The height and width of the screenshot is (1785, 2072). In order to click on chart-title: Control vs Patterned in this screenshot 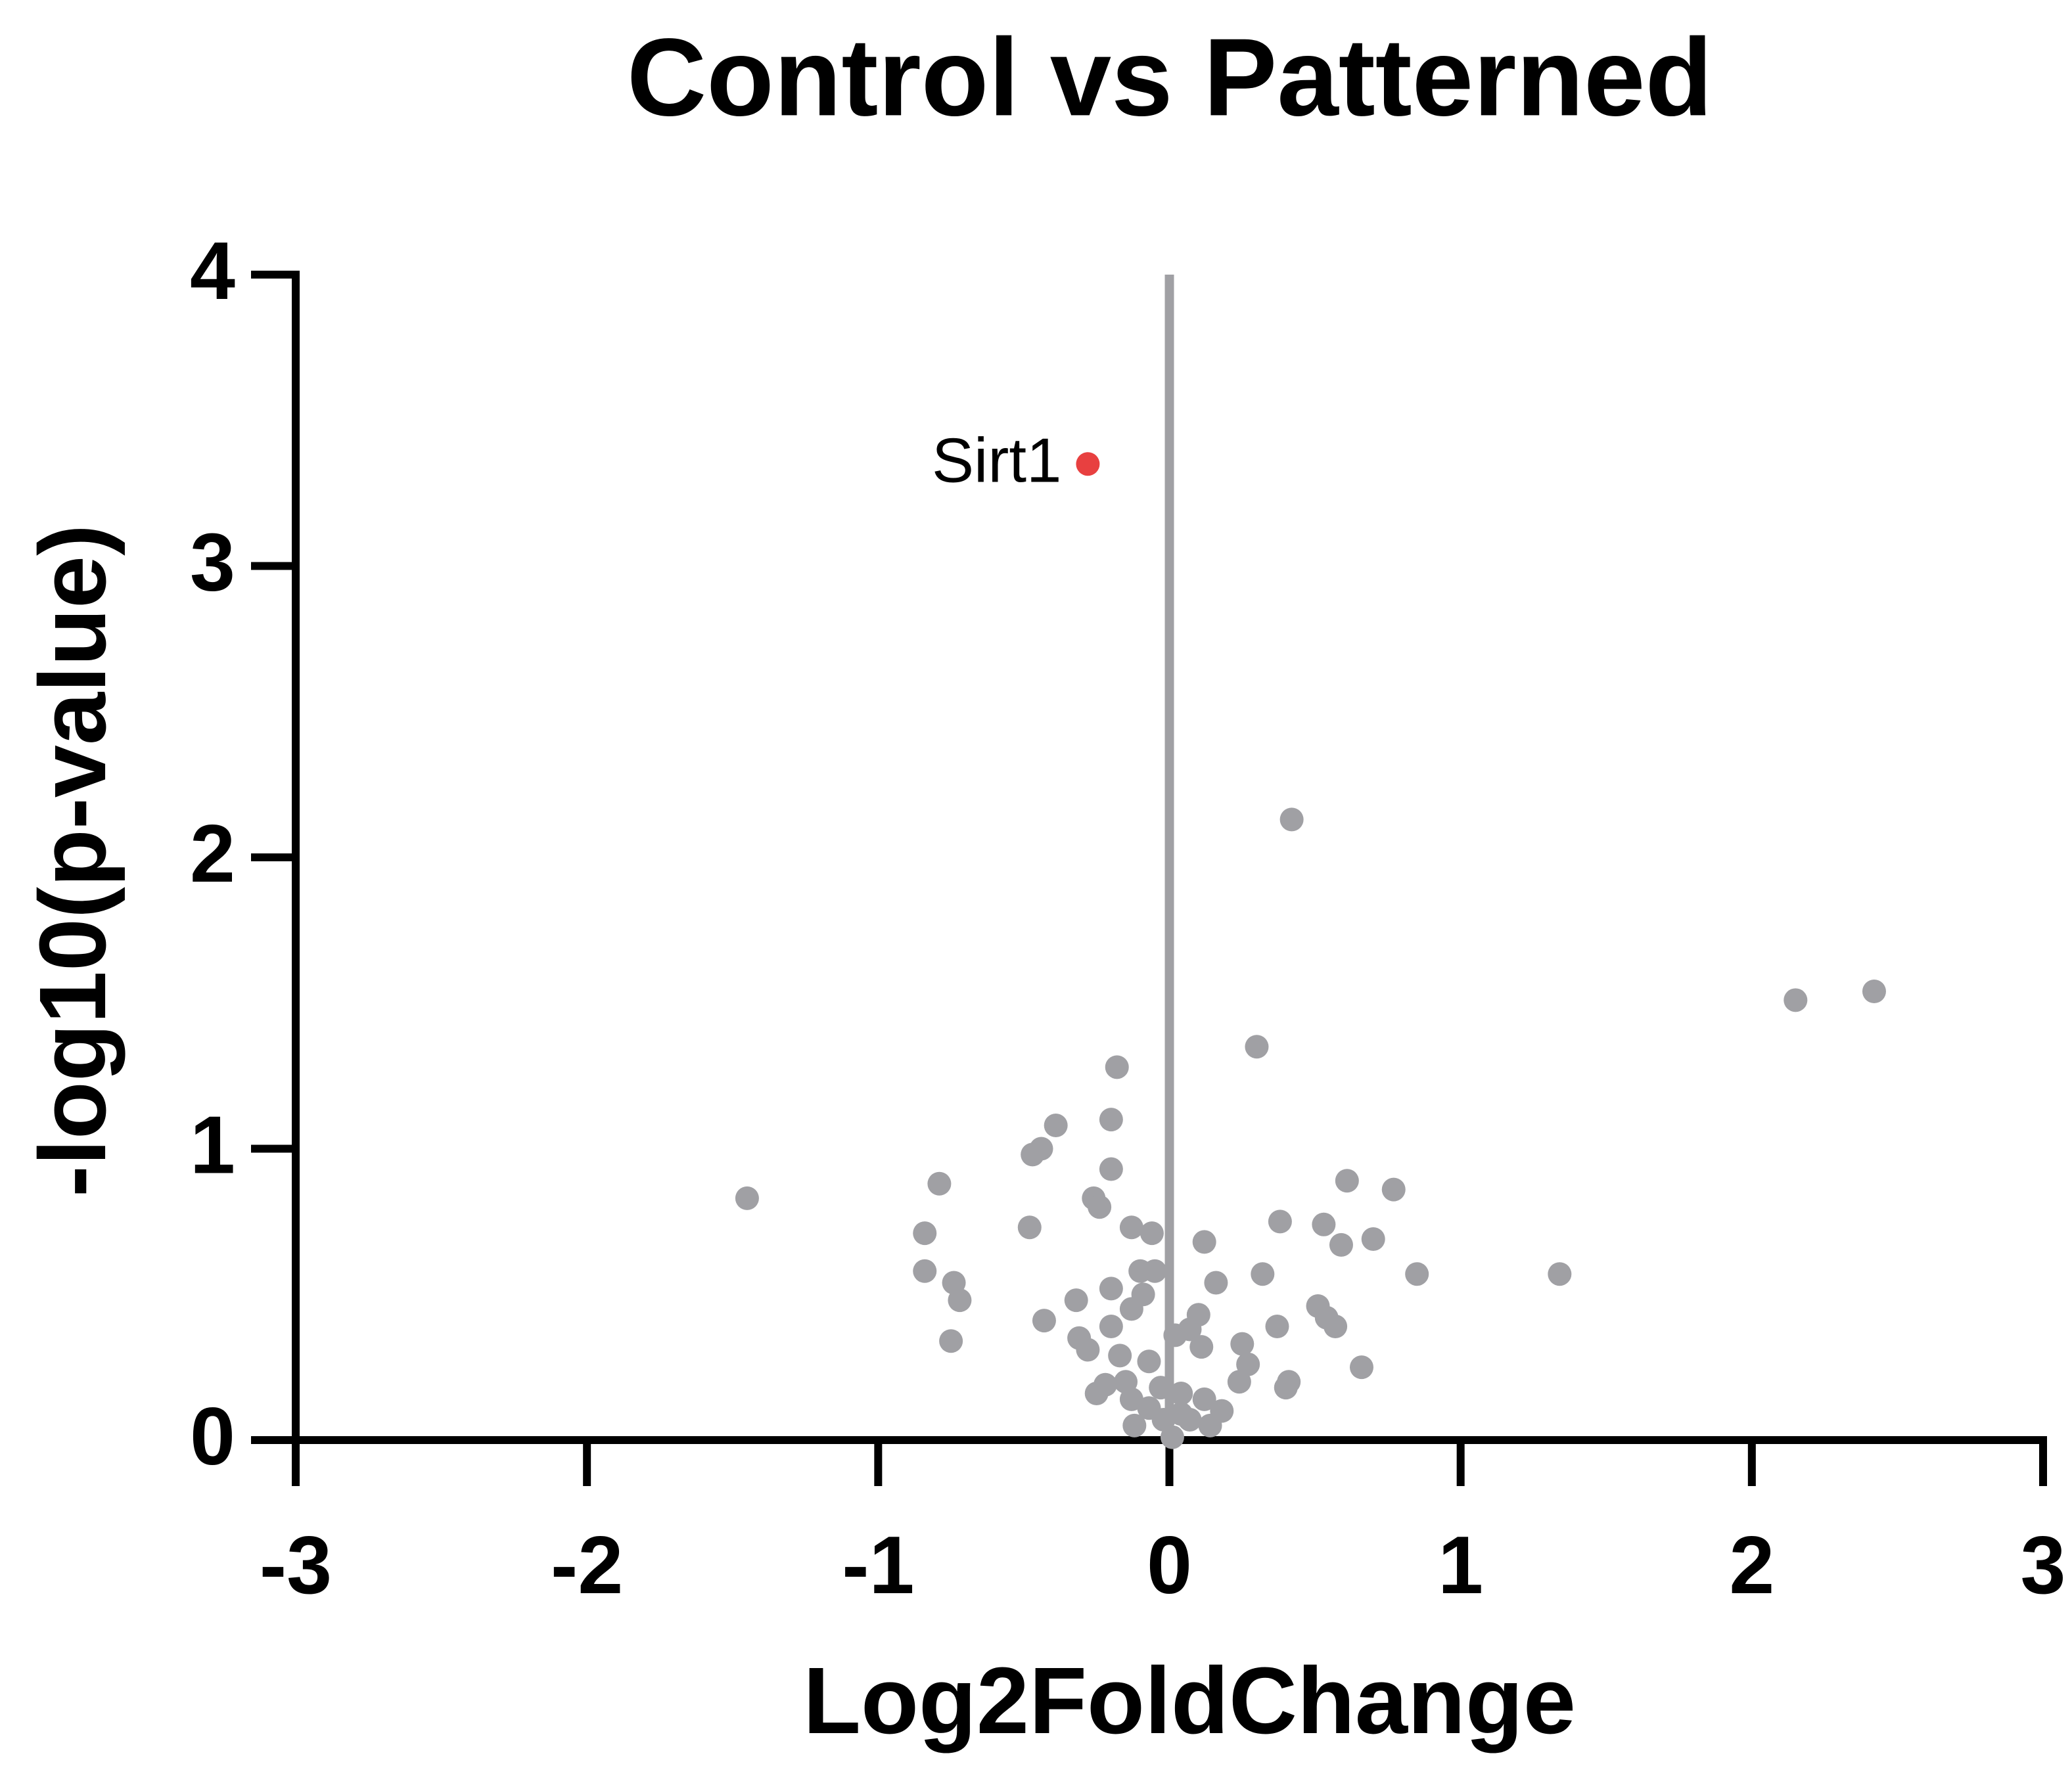, I will do `click(1170, 77)`.